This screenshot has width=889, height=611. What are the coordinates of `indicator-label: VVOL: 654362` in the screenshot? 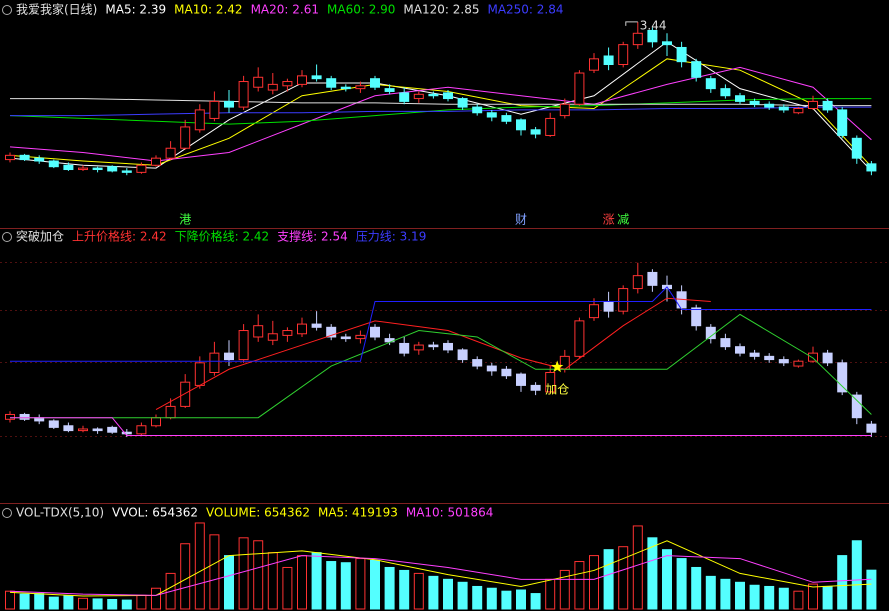 It's located at (155, 513).